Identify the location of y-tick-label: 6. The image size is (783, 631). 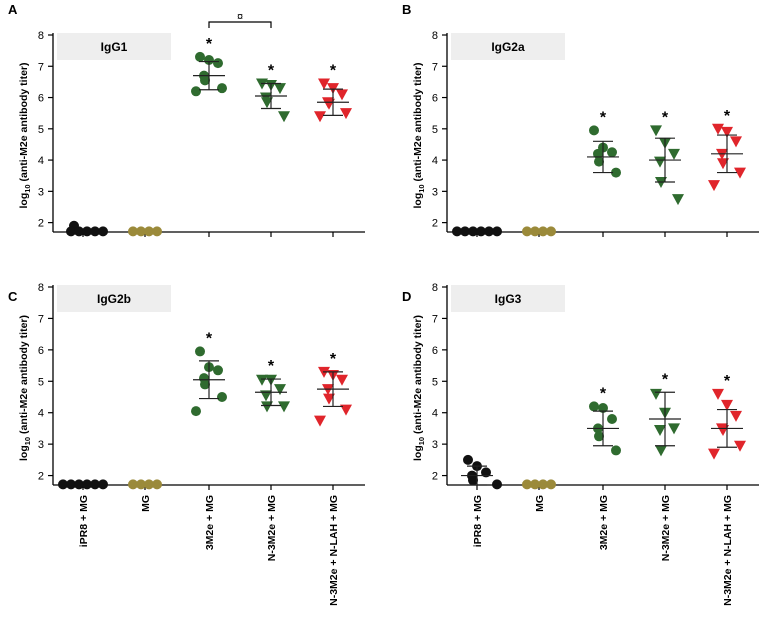
(41, 99).